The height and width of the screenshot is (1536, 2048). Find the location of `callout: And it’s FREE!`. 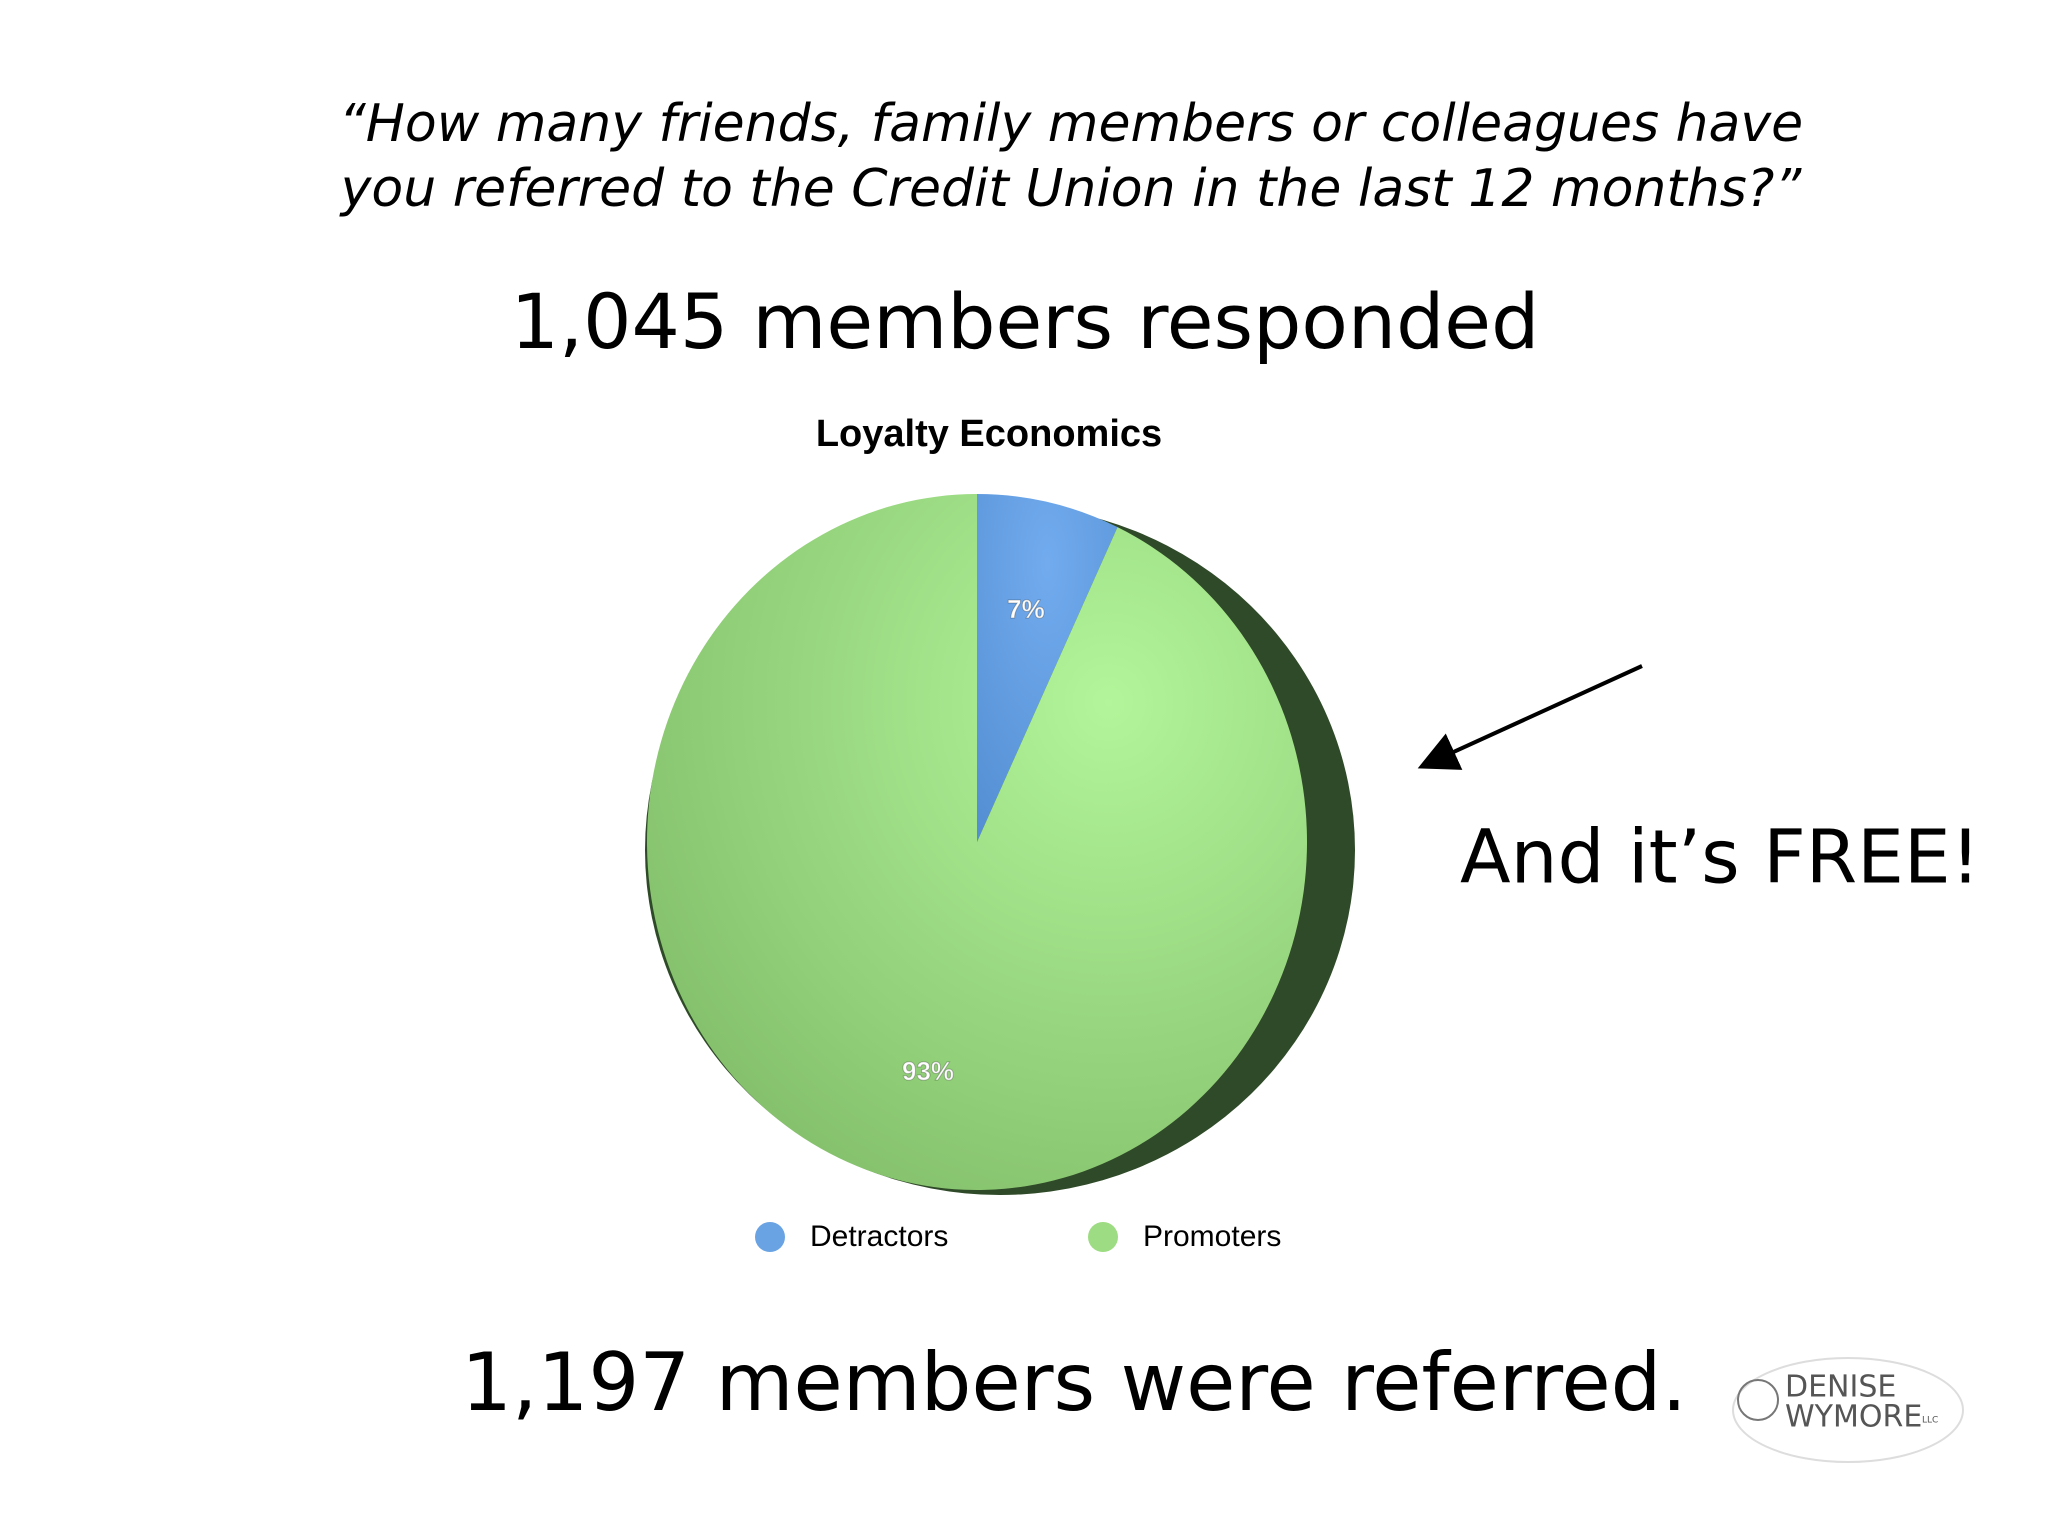

callout: And it’s FREE! is located at coordinates (1720, 858).